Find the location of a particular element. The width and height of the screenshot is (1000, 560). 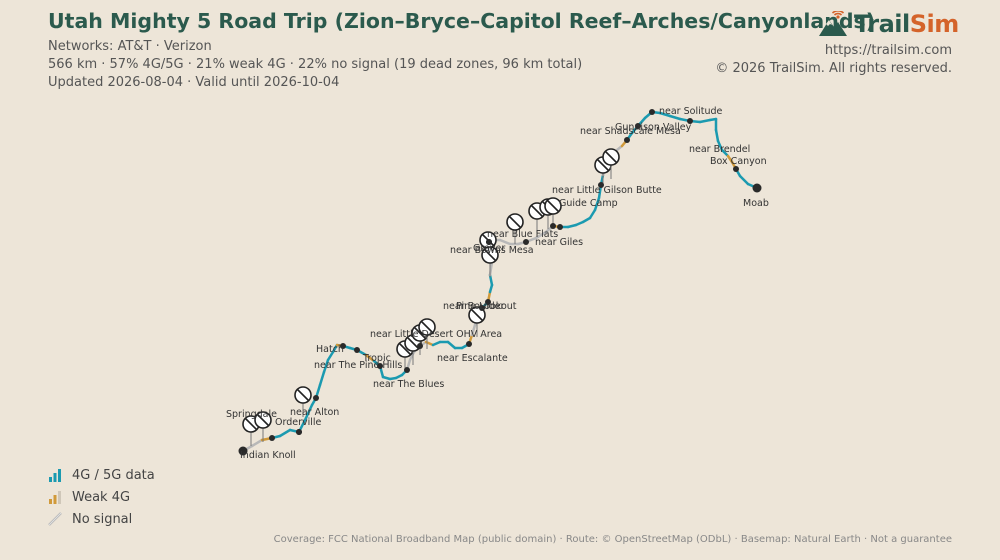

brand-url: https://trailsim.com is located at coordinates (888, 50).